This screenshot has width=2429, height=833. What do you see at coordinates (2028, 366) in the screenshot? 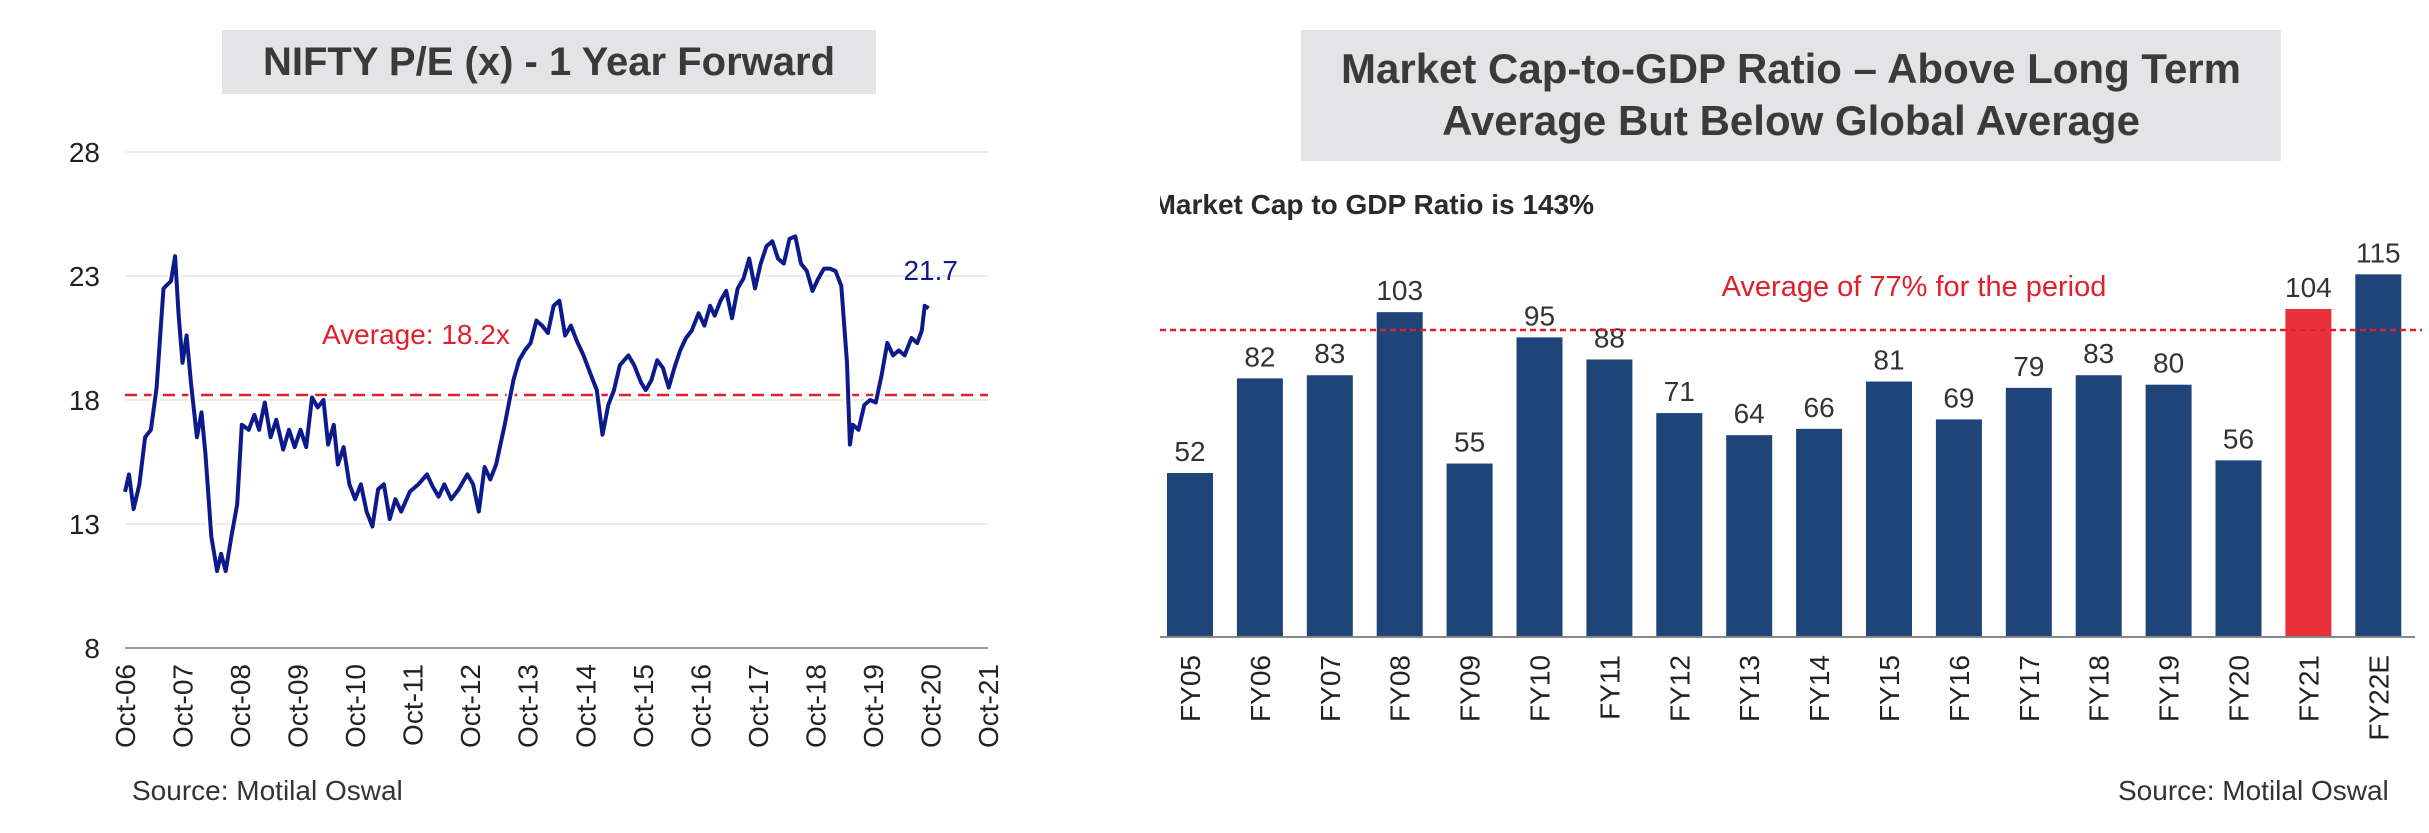
I see `bar-value-label: 79` at bounding box center [2028, 366].